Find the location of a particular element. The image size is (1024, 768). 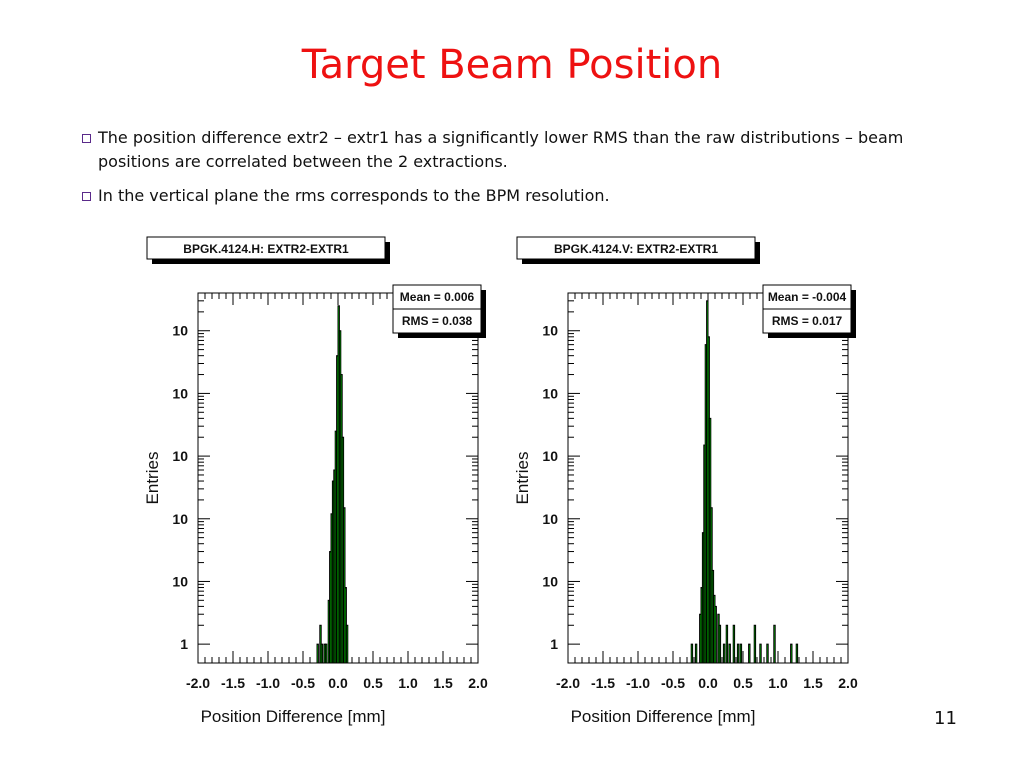

stats-rms: RMS = 0.017 is located at coordinates (807, 321).